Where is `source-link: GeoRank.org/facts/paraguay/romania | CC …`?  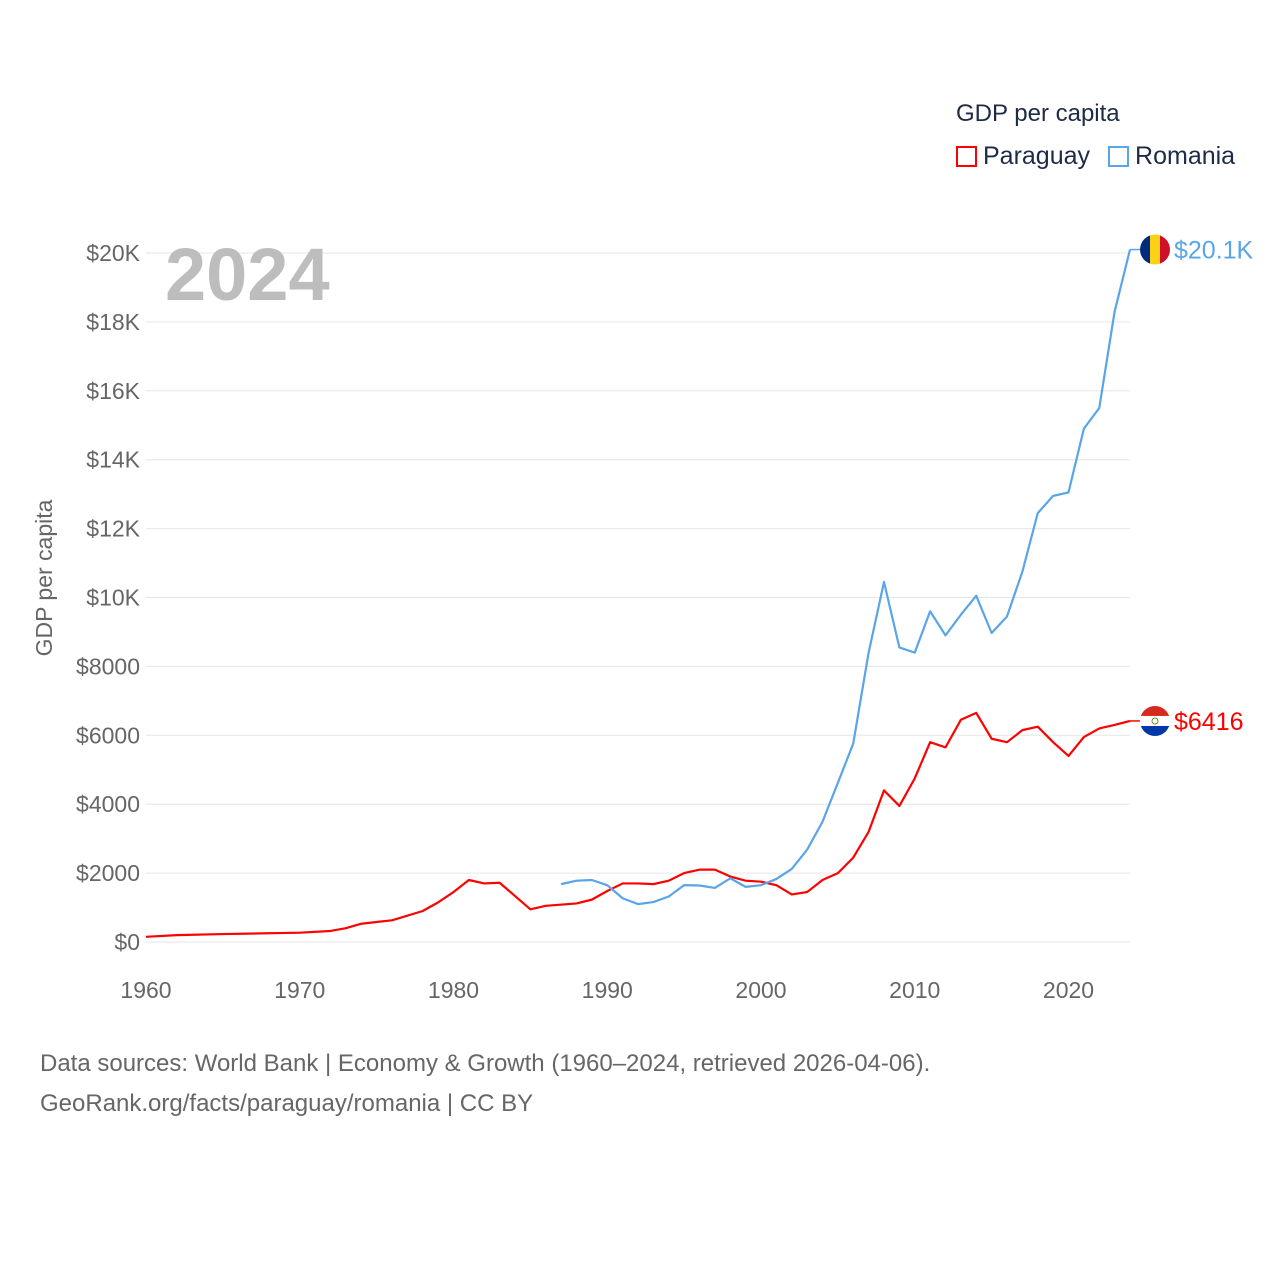
source-link: GeoRank.org/facts/paraguay/romania | CC … is located at coordinates (287, 1103).